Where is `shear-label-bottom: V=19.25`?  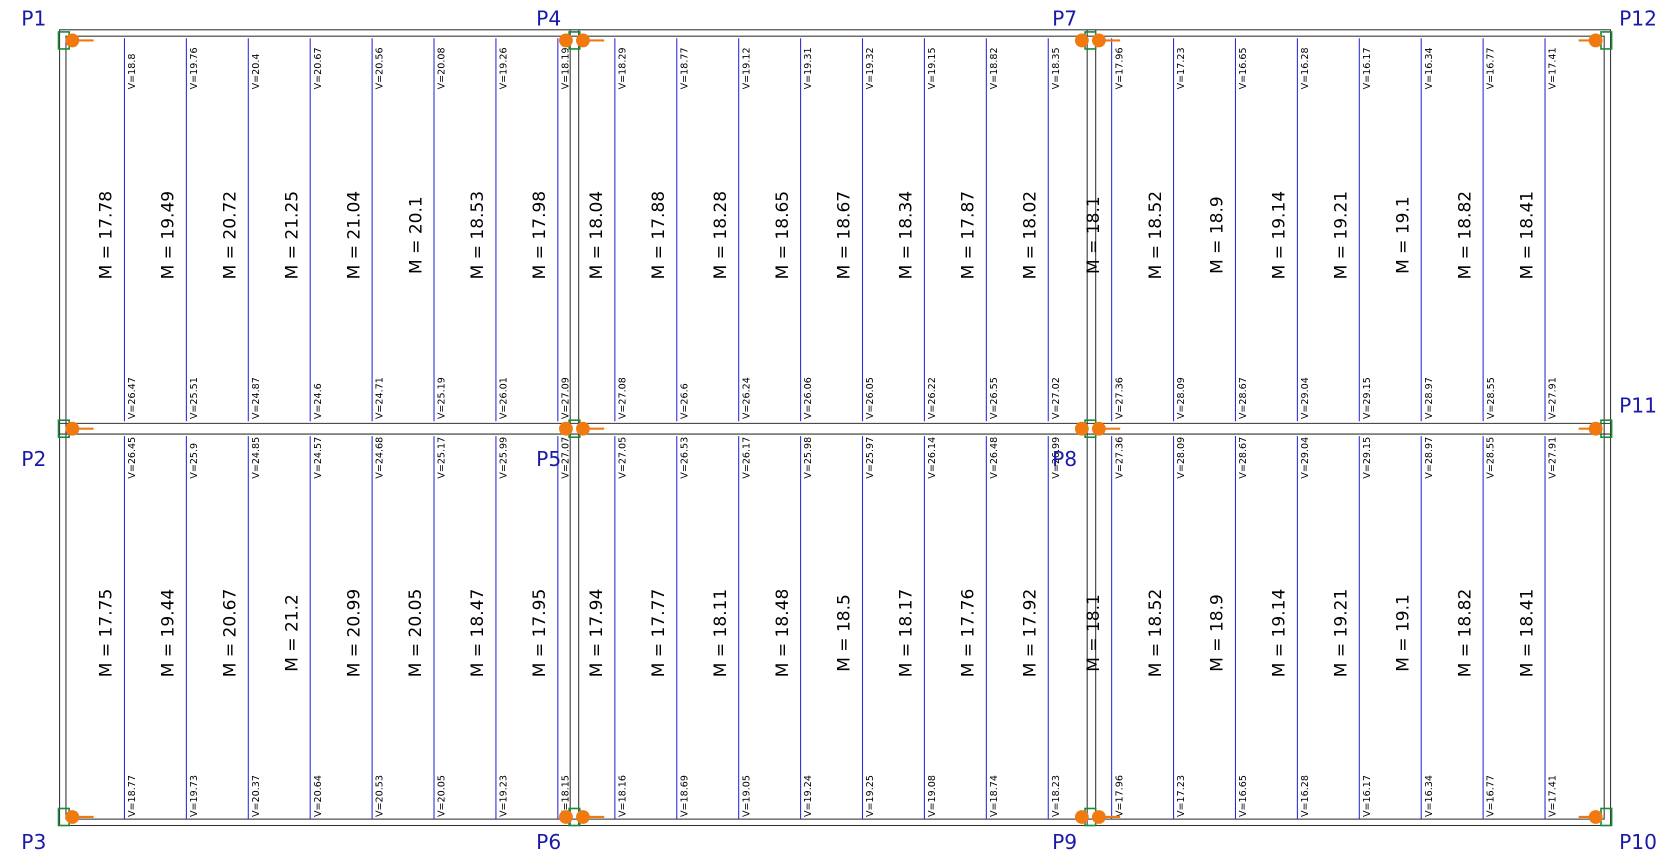 shear-label-bottom: V=19.25 is located at coordinates (870, 796).